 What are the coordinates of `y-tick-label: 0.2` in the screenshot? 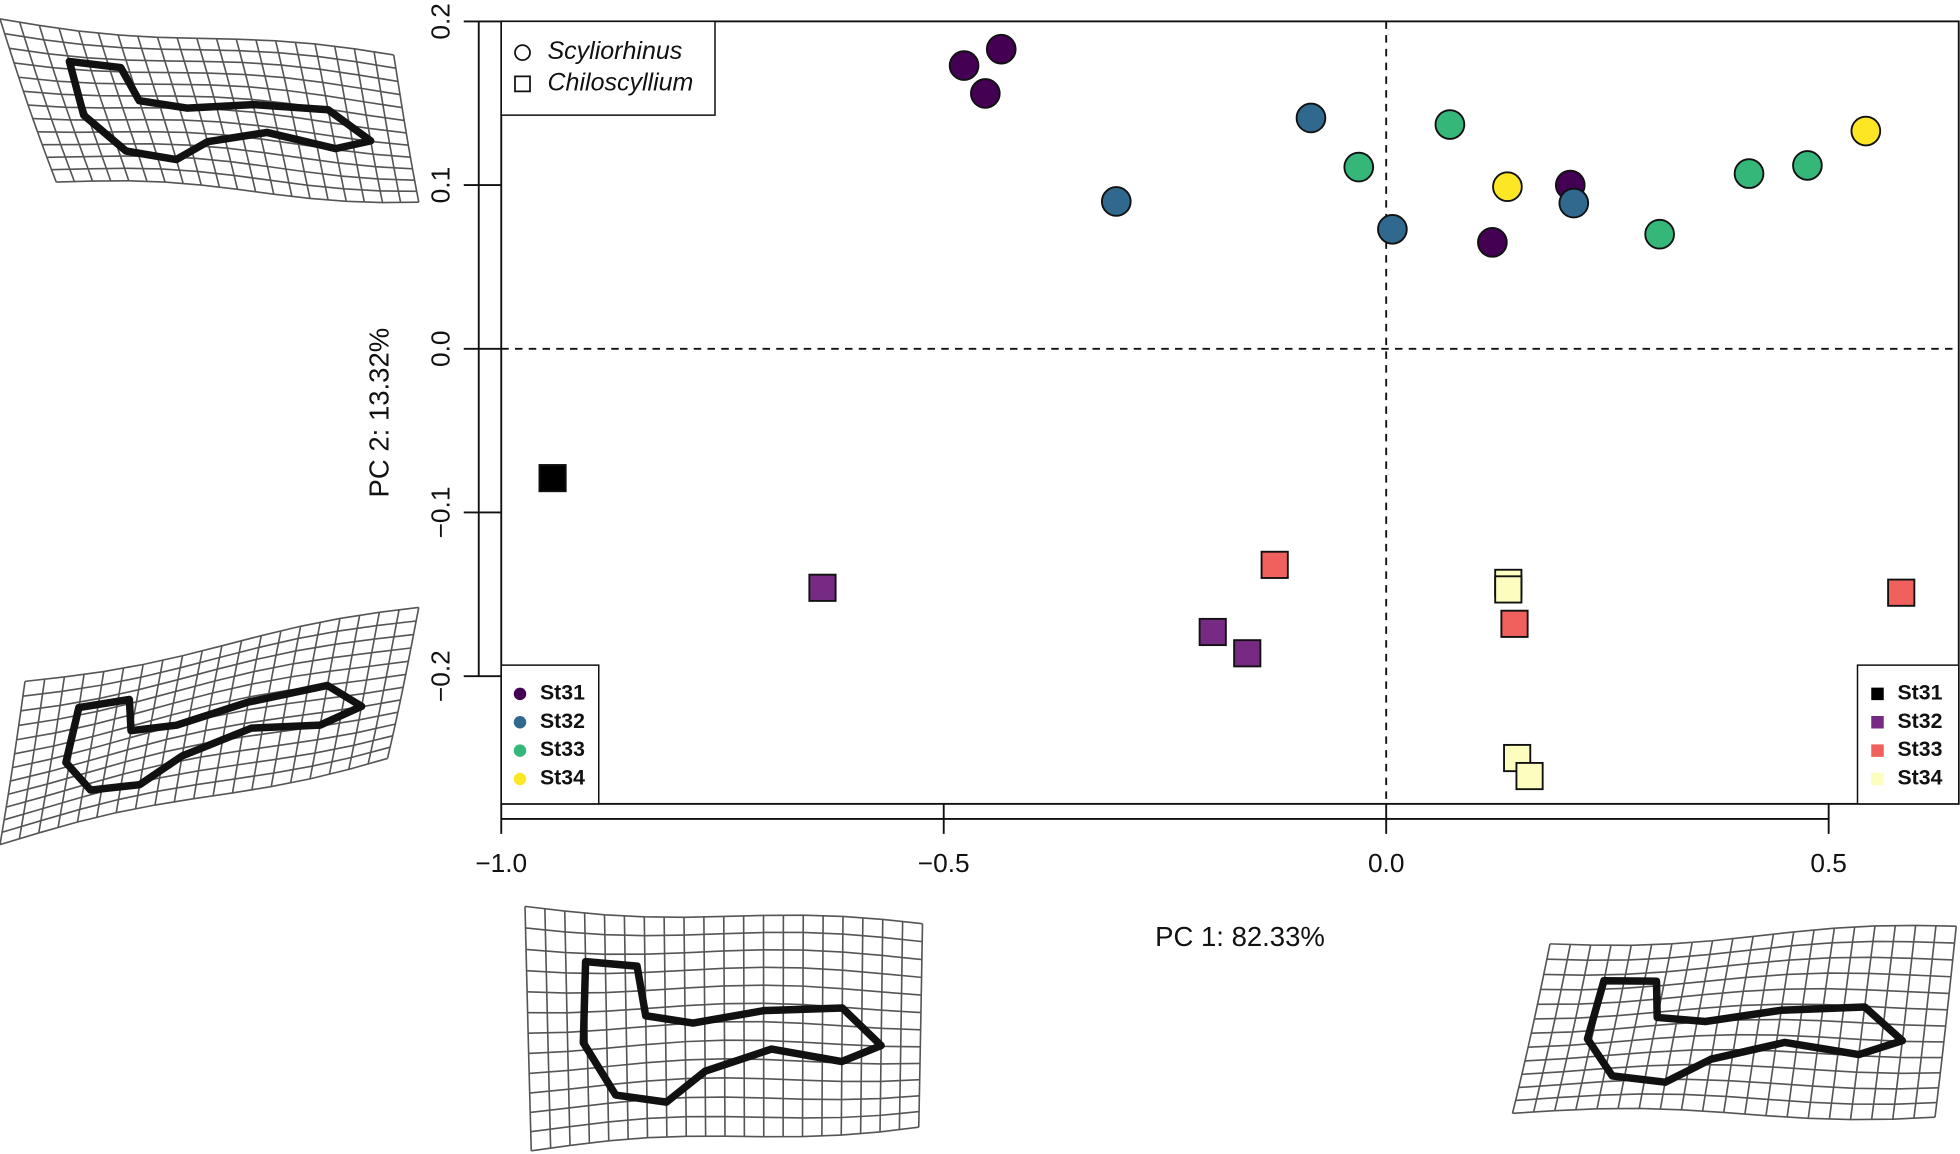 It's located at (440, 21).